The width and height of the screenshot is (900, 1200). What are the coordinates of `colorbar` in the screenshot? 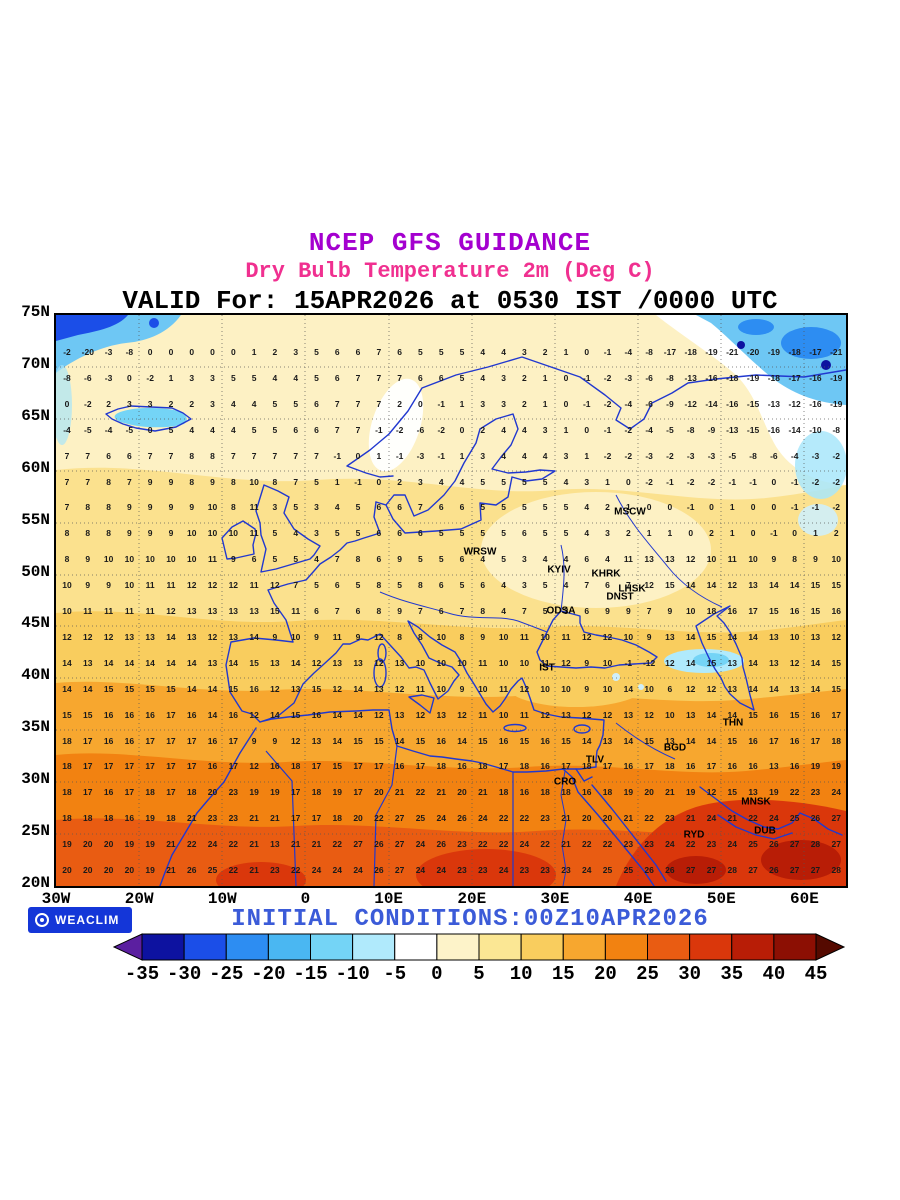 It's located at (479, 947).